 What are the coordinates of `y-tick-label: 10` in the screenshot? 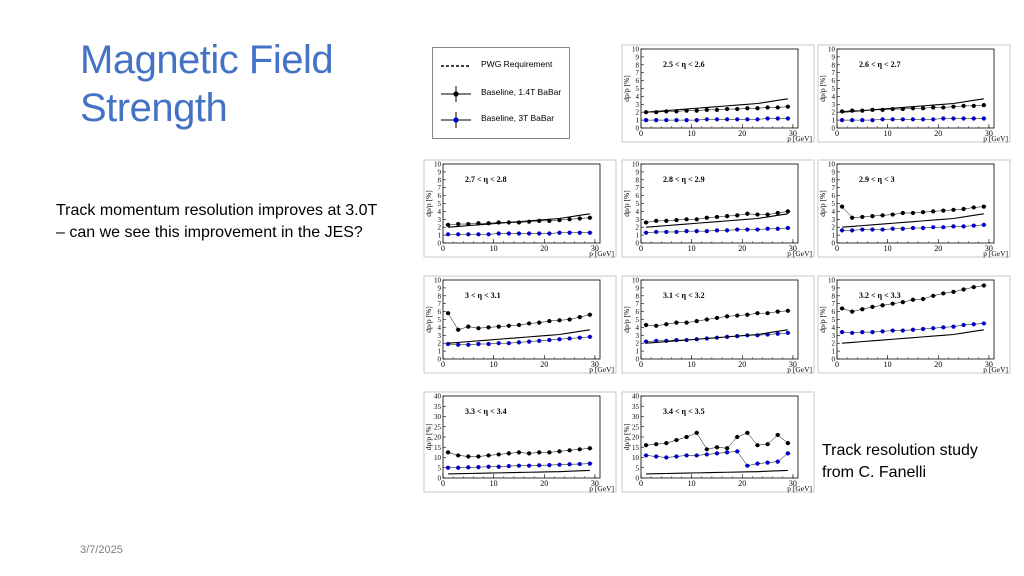 It's located at (636, 281).